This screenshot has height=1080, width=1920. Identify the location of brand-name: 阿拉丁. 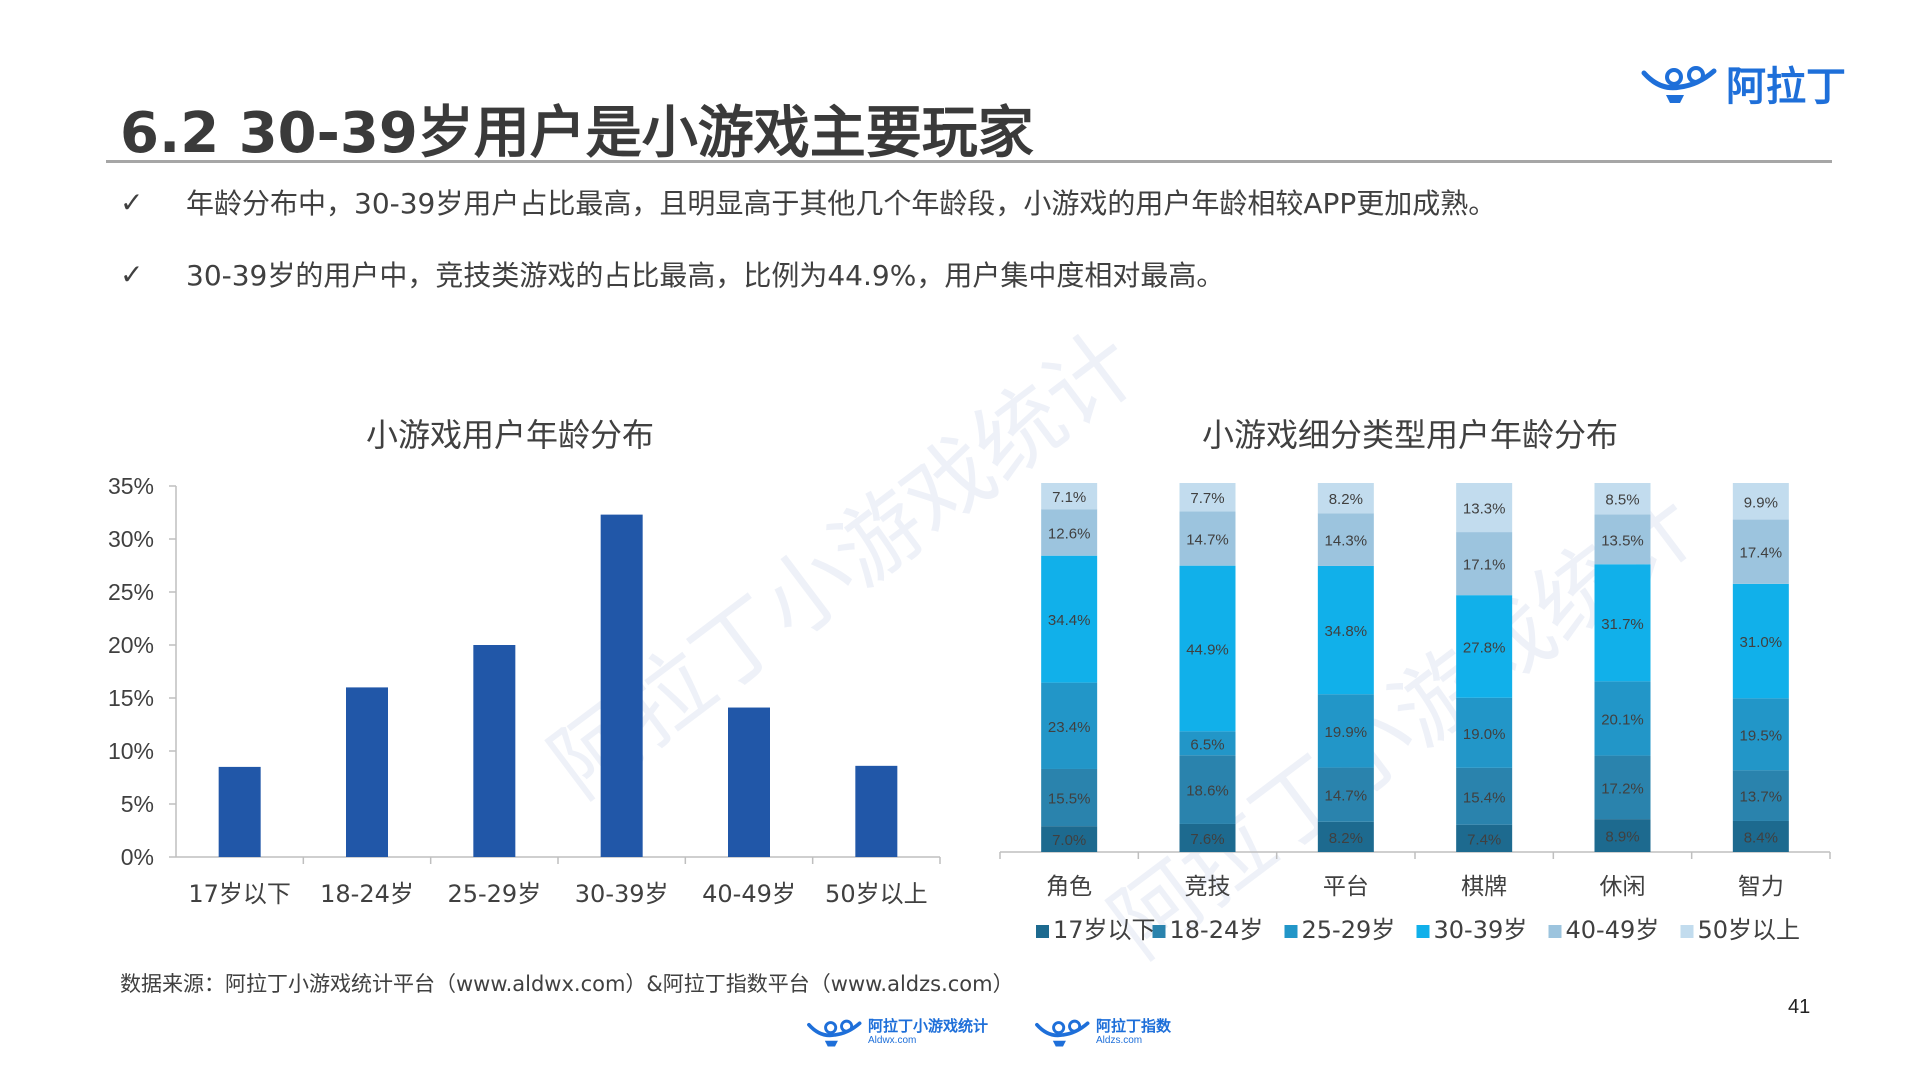
(1786, 87).